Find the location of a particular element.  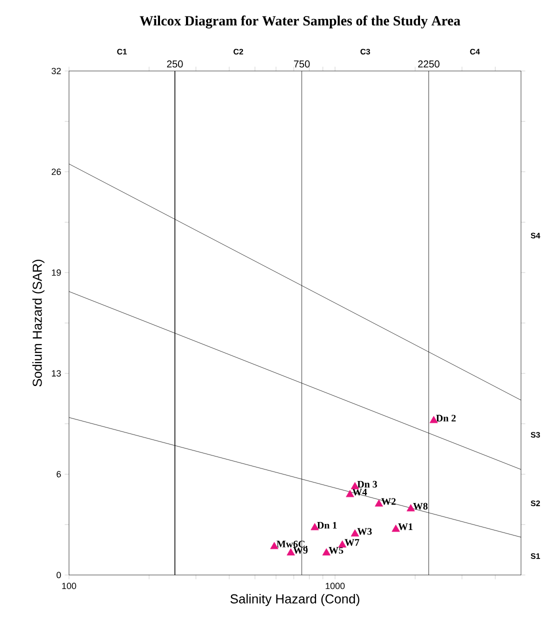

y-tick-label: 26 is located at coordinates (56, 171).